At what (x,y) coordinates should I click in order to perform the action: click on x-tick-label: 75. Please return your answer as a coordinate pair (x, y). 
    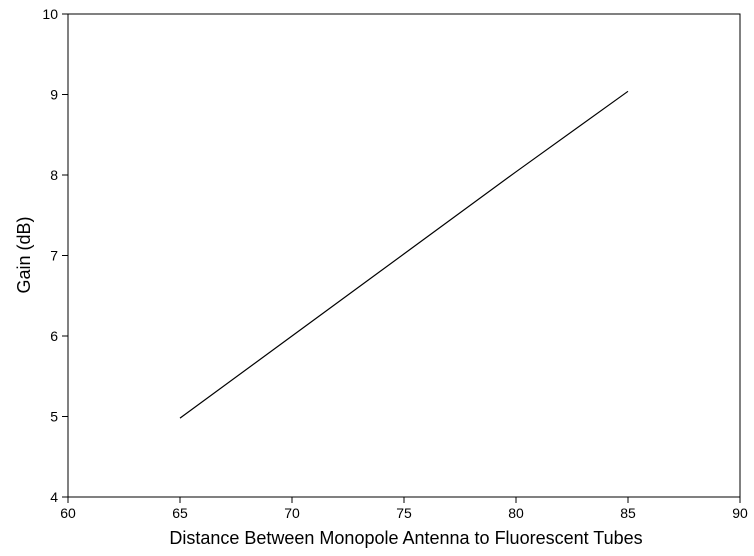
    Looking at the image, I should click on (404, 513).